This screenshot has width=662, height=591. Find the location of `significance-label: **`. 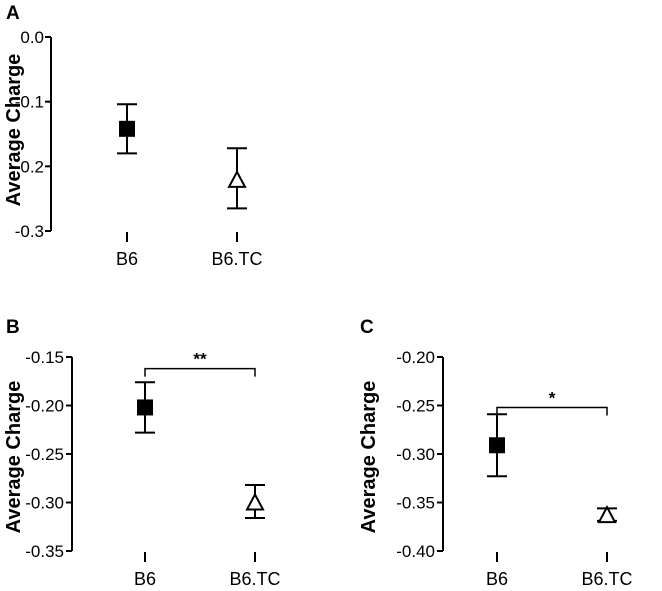

significance-label: ** is located at coordinates (200, 359).